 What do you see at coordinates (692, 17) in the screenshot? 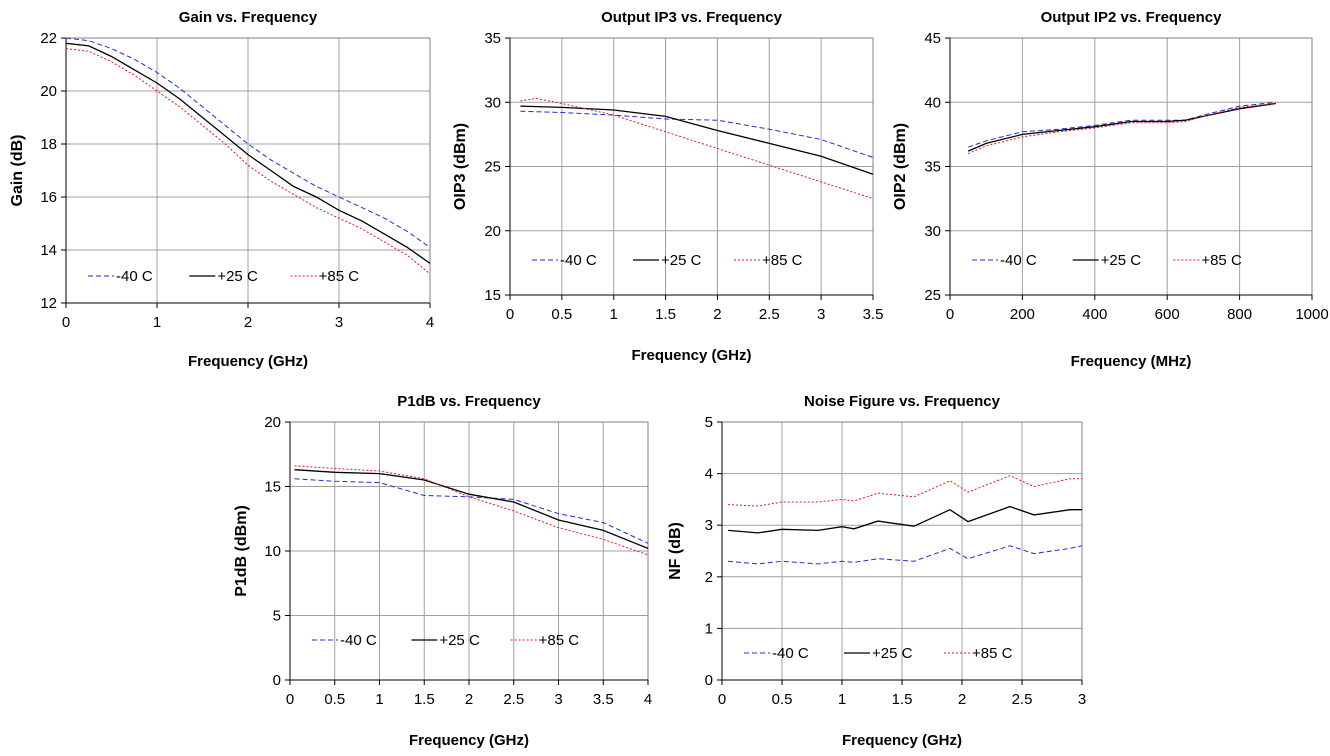
I see `chart-title: Output IP3 vs. Frequency` at bounding box center [692, 17].